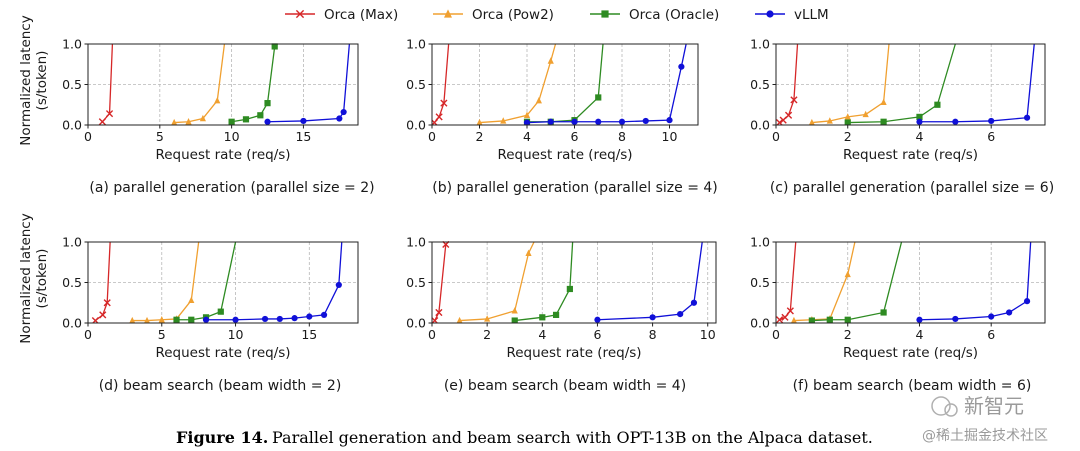  Describe the element at coordinates (542, 334) in the screenshot. I see `x-tick-label: 4` at that location.